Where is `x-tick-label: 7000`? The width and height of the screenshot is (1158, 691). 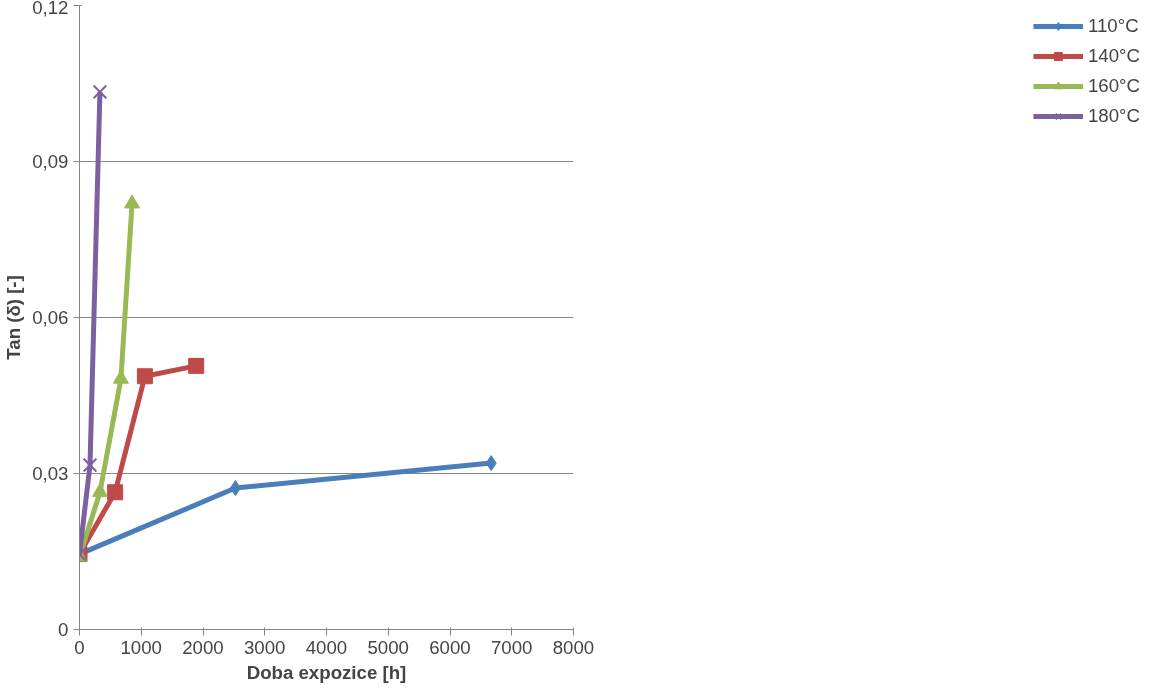 x-tick-label: 7000 is located at coordinates (512, 647).